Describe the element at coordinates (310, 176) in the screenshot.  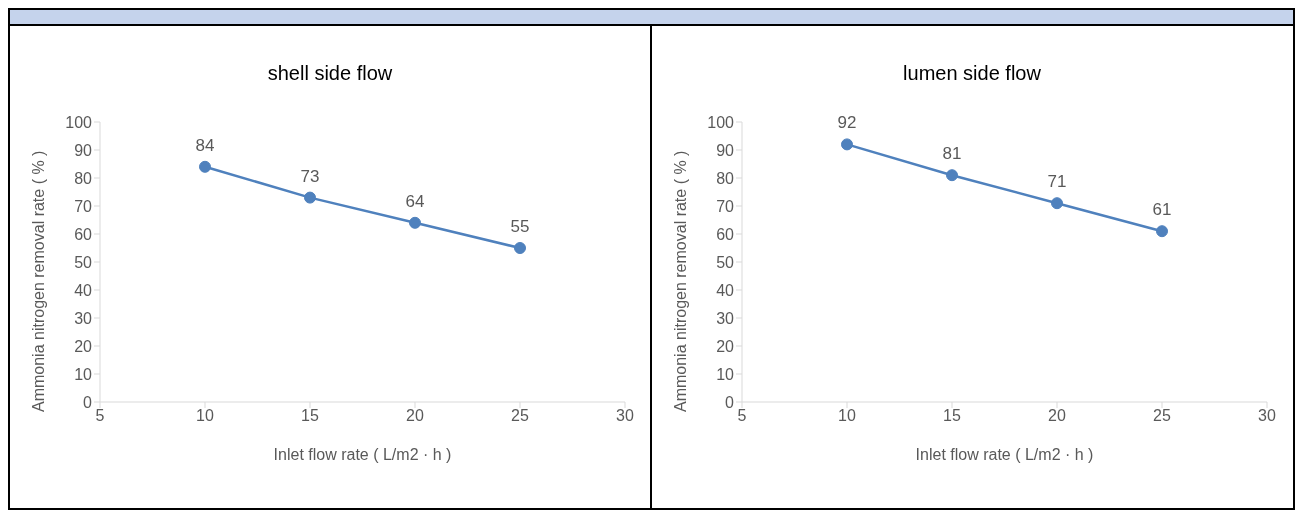
I see `data-label: 73` at that location.